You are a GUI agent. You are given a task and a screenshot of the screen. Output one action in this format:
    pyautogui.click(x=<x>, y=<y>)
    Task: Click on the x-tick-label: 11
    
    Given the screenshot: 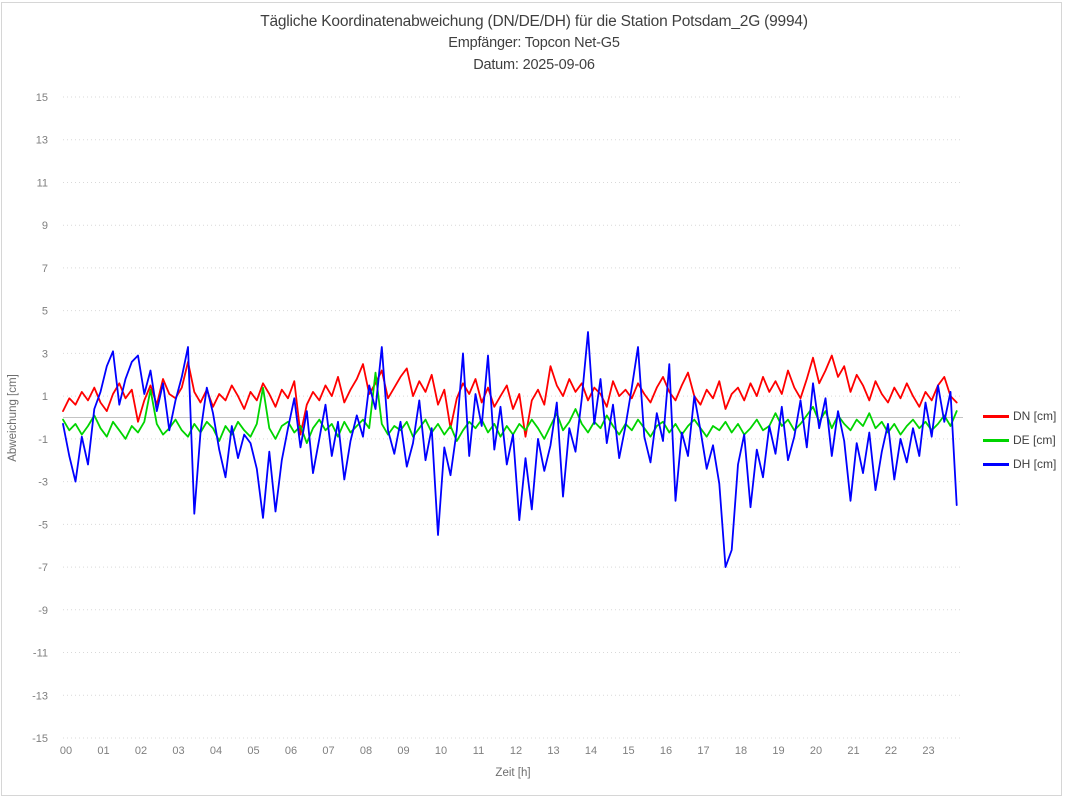 What is the action you would take?
    pyautogui.click(x=478, y=751)
    